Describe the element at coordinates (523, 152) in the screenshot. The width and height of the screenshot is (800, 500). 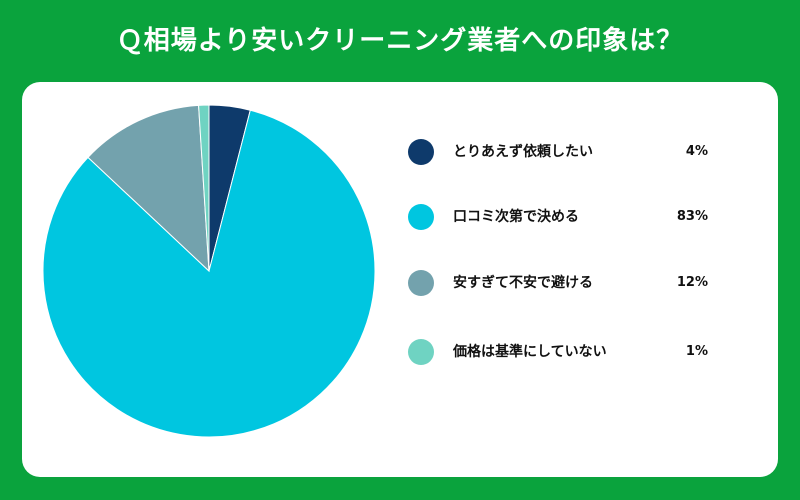
I see `legend-label-0: とりあえず依頼したい` at that location.